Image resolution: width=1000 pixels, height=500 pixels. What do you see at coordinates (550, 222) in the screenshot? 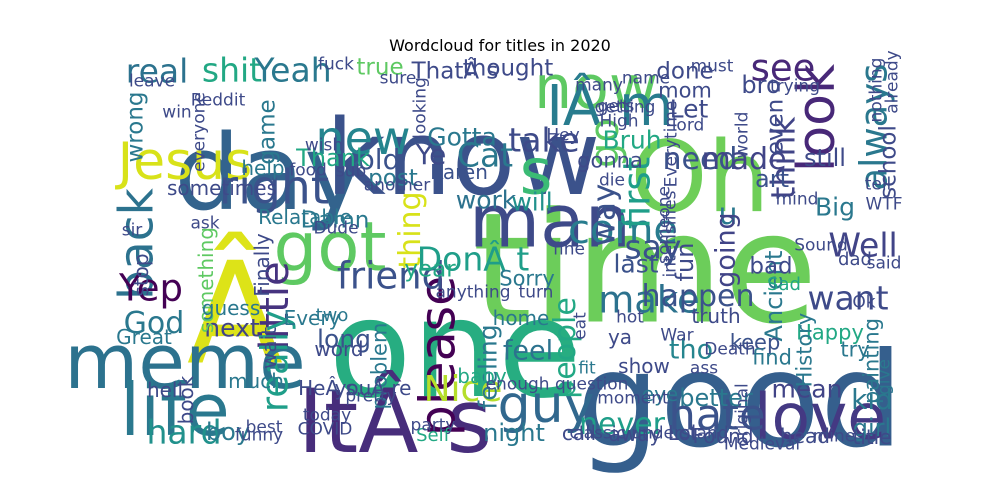
I see `word-man: man` at bounding box center [550, 222].